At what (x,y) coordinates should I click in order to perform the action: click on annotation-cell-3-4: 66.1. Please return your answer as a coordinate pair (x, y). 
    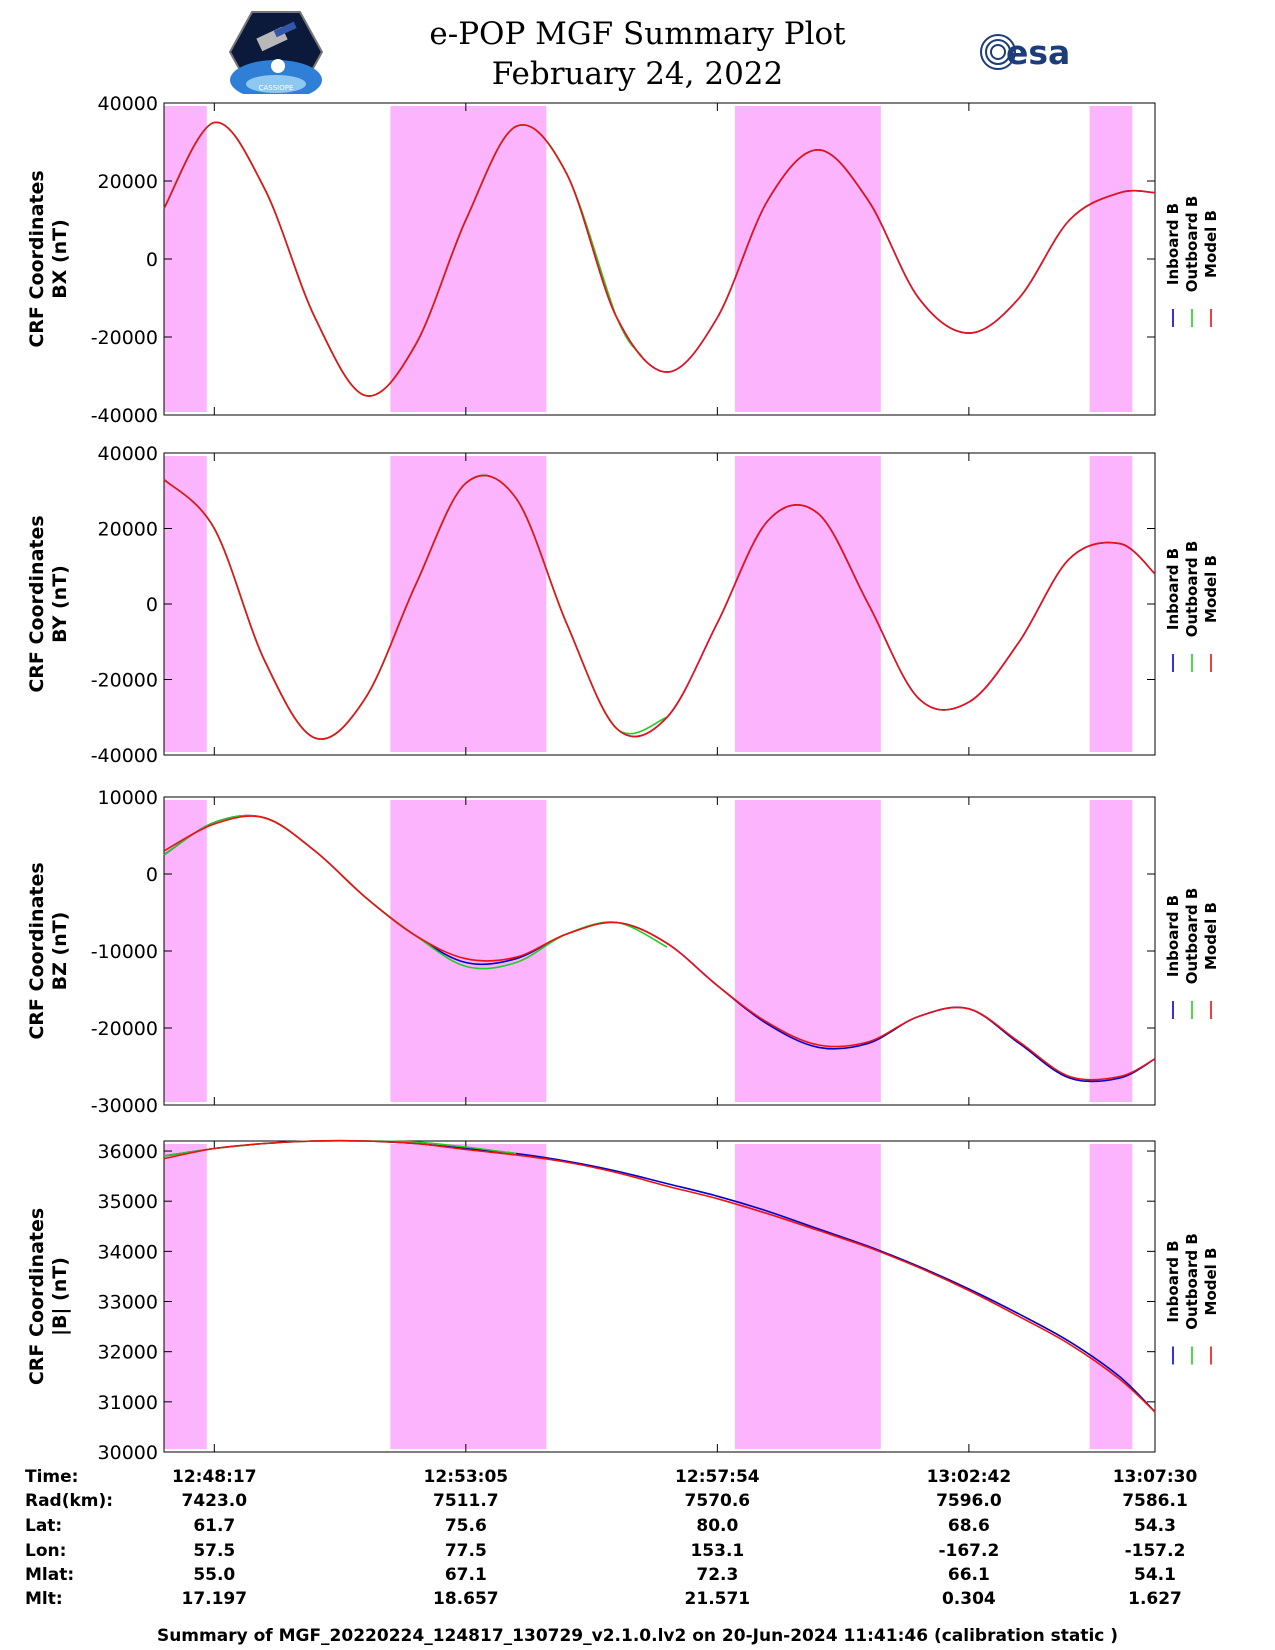
    Looking at the image, I should click on (969, 1575).